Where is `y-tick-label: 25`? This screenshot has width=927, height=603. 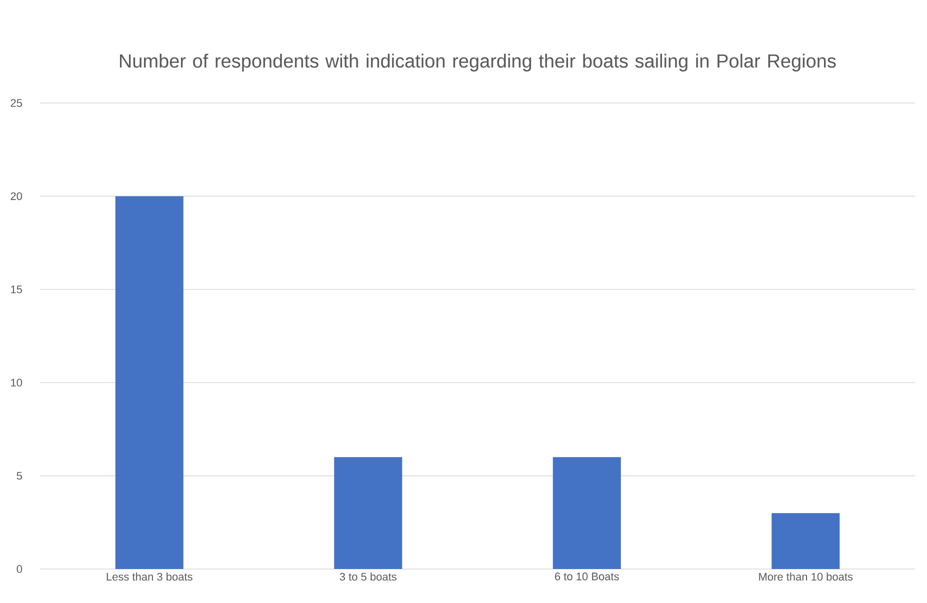
y-tick-label: 25 is located at coordinates (16, 103).